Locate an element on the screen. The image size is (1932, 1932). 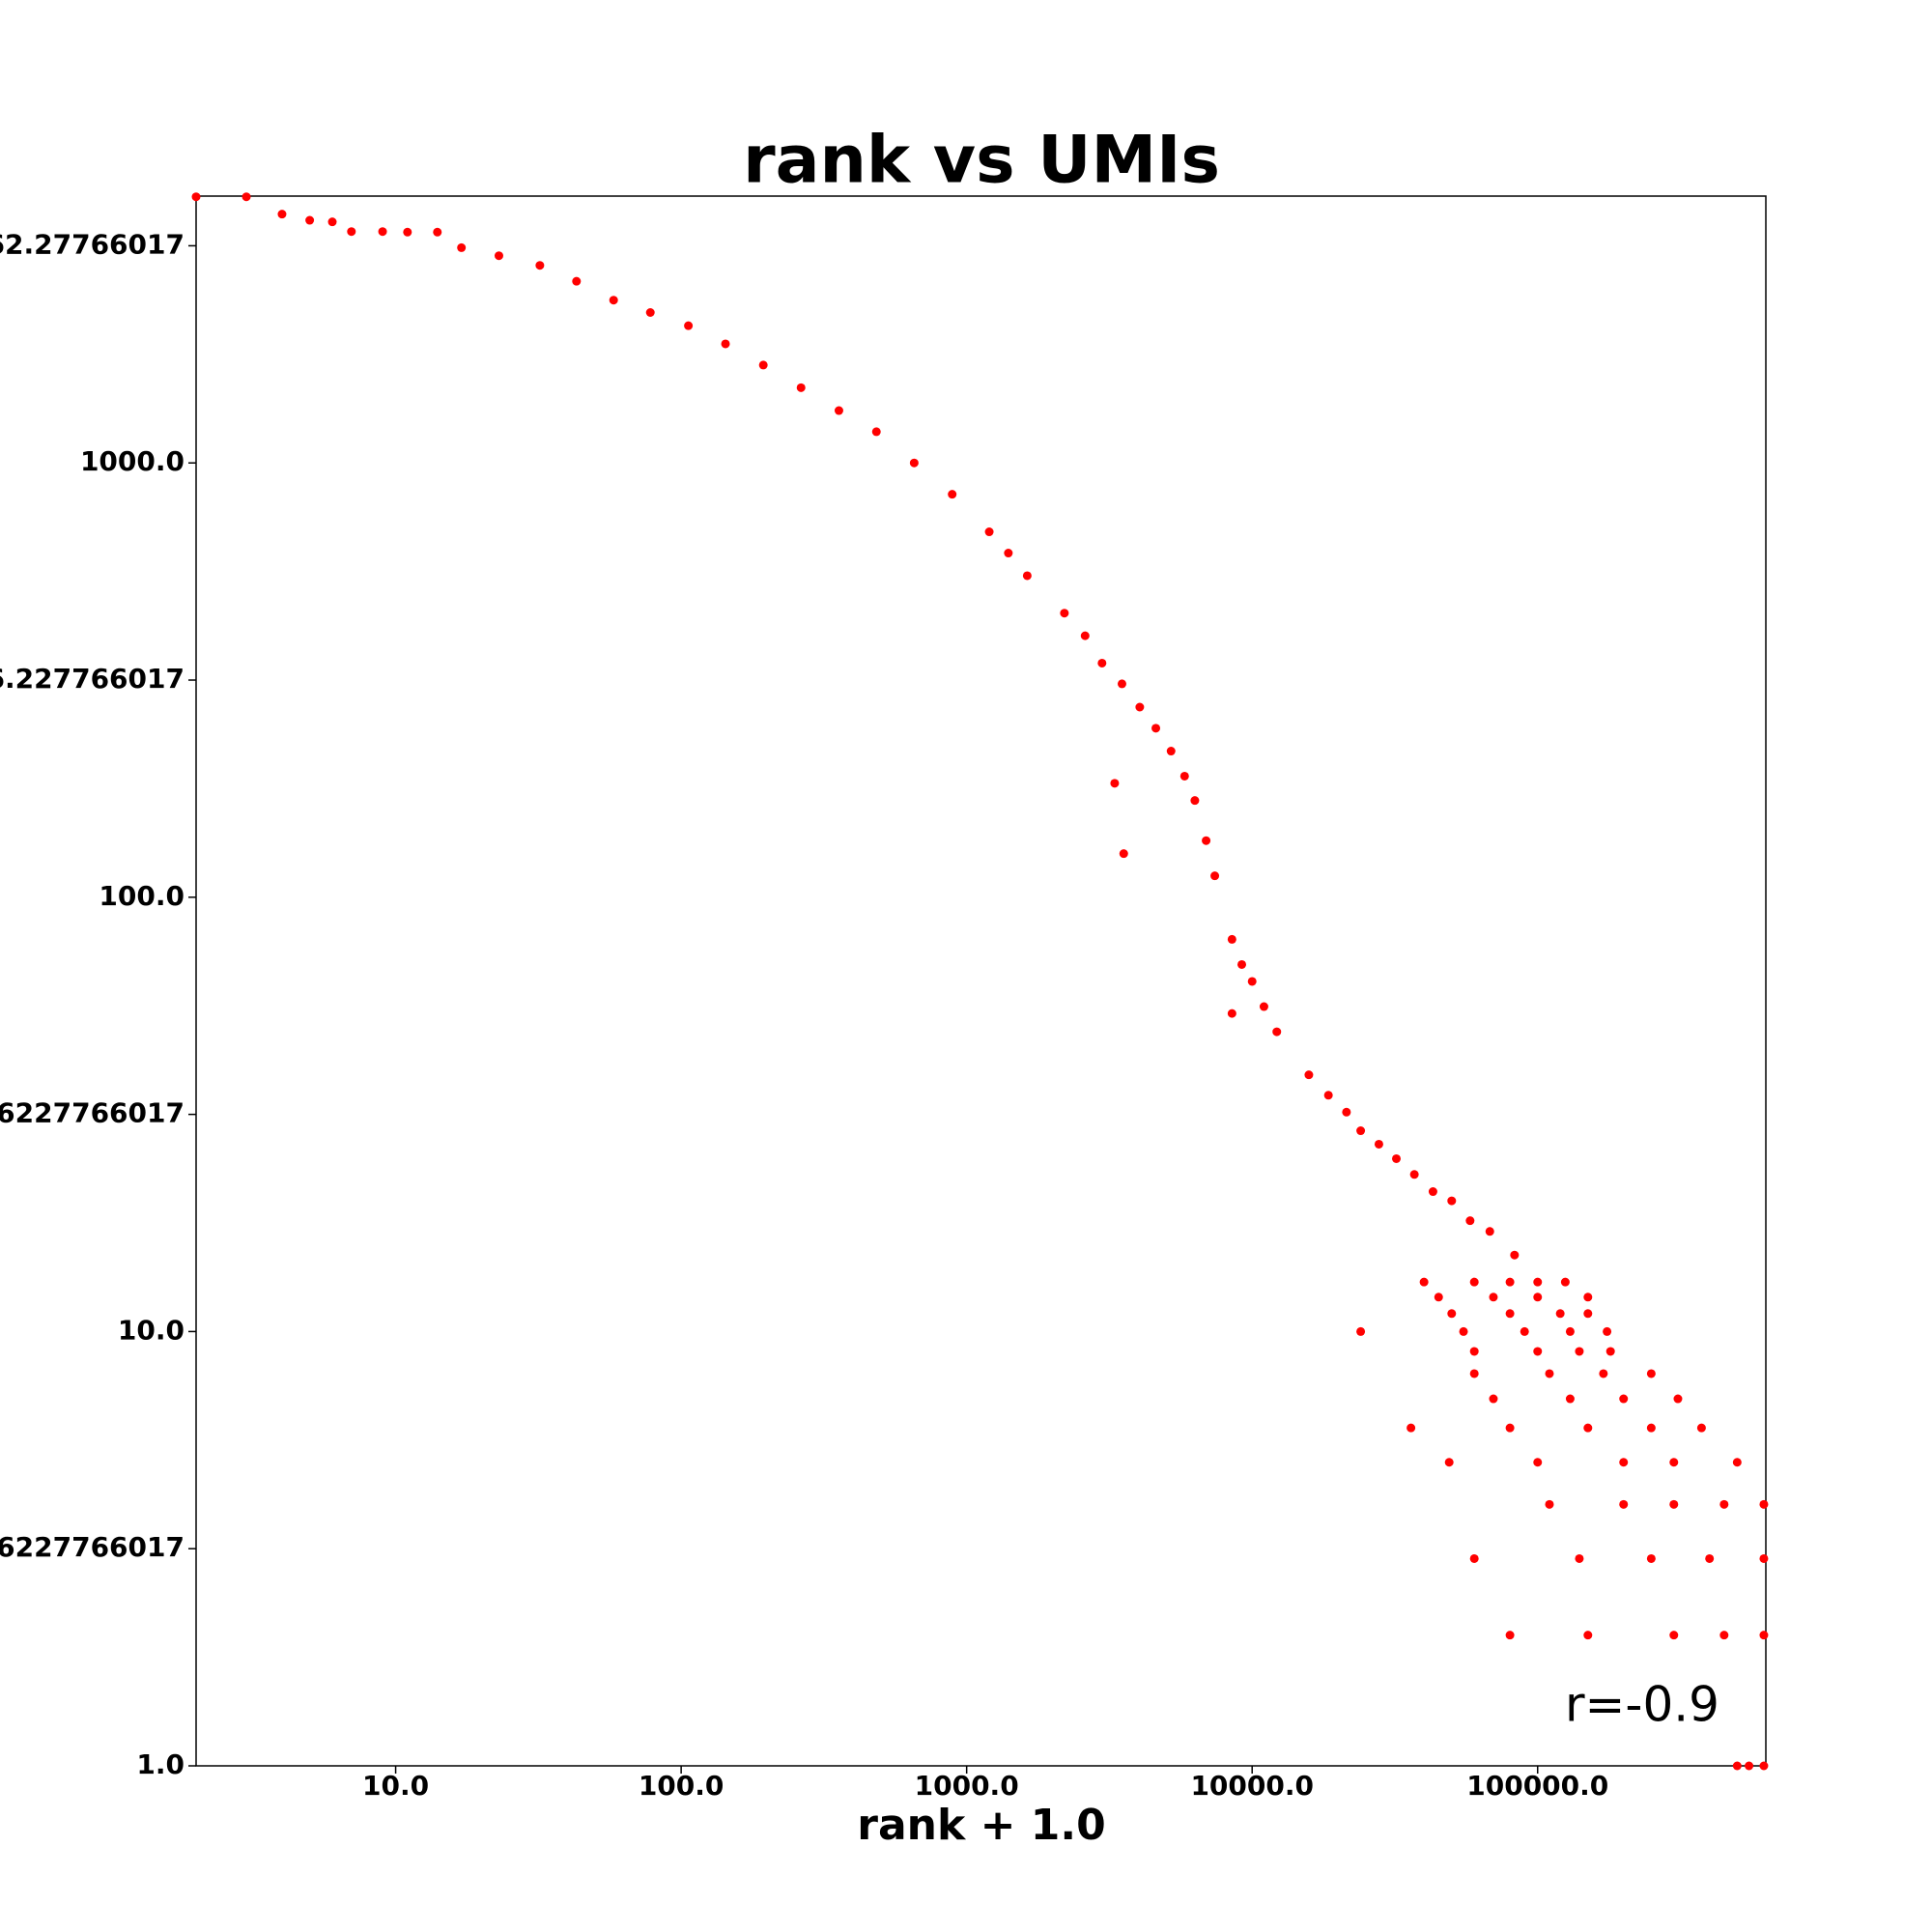
y-tick-label: 10.0 is located at coordinates (151, 1330).